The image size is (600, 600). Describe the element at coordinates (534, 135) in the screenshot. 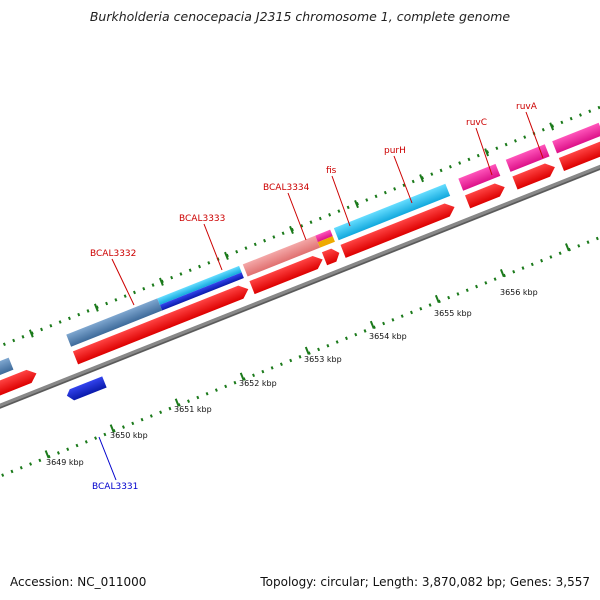

I see `label-line-ruva` at that location.